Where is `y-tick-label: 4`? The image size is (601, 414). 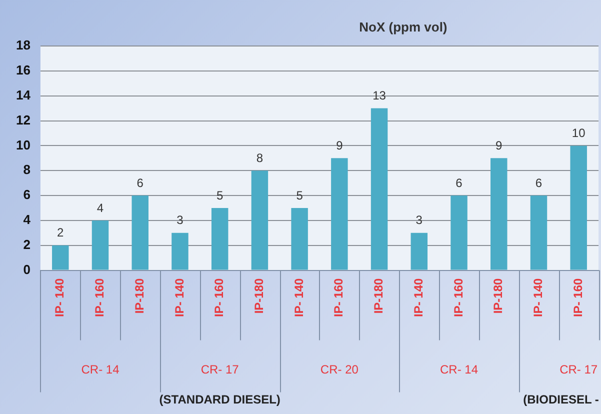
y-tick-label: 4 is located at coordinates (27, 220).